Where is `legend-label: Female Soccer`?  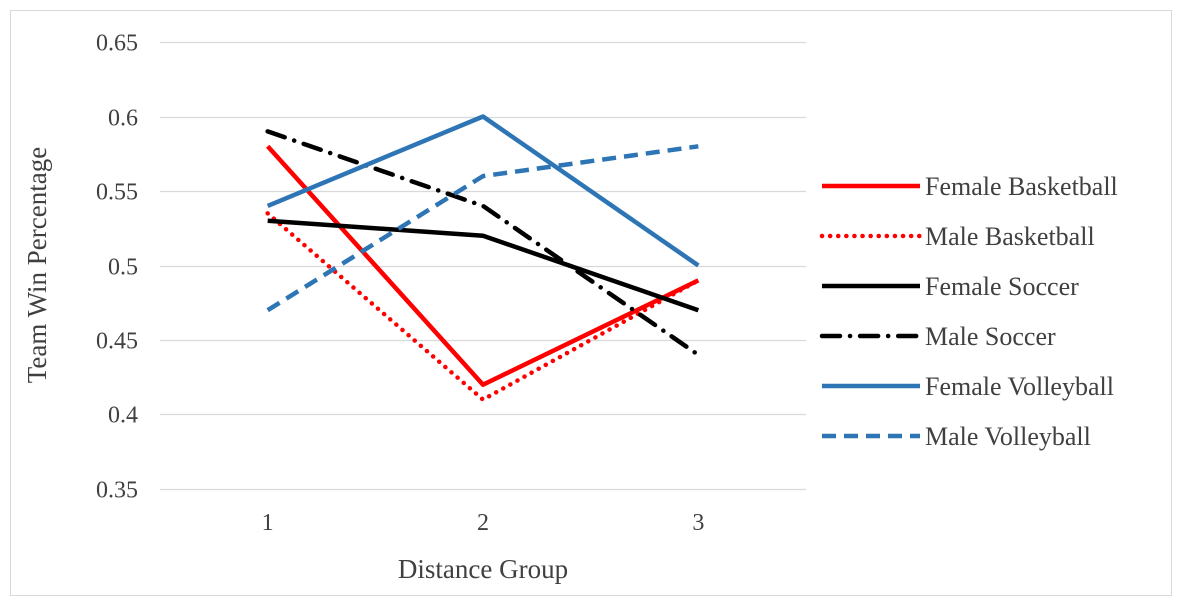 legend-label: Female Soccer is located at coordinates (1002, 286).